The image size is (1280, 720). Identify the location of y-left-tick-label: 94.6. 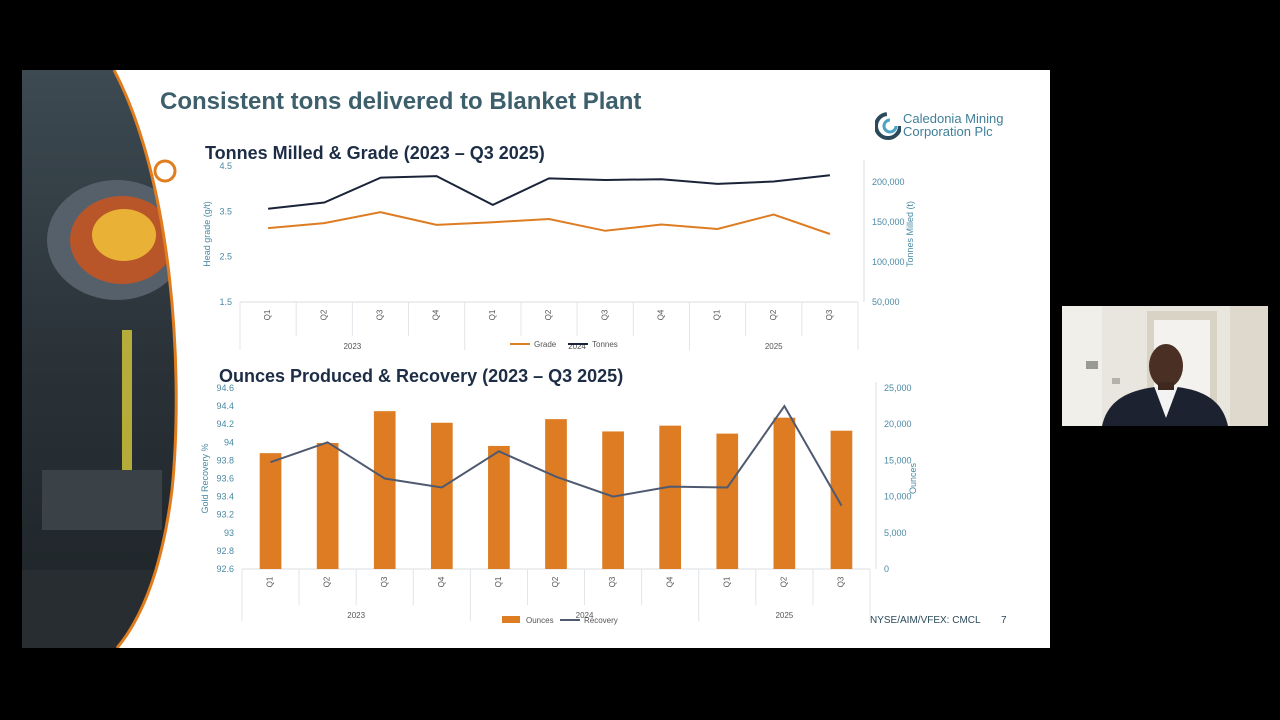
(225, 388).